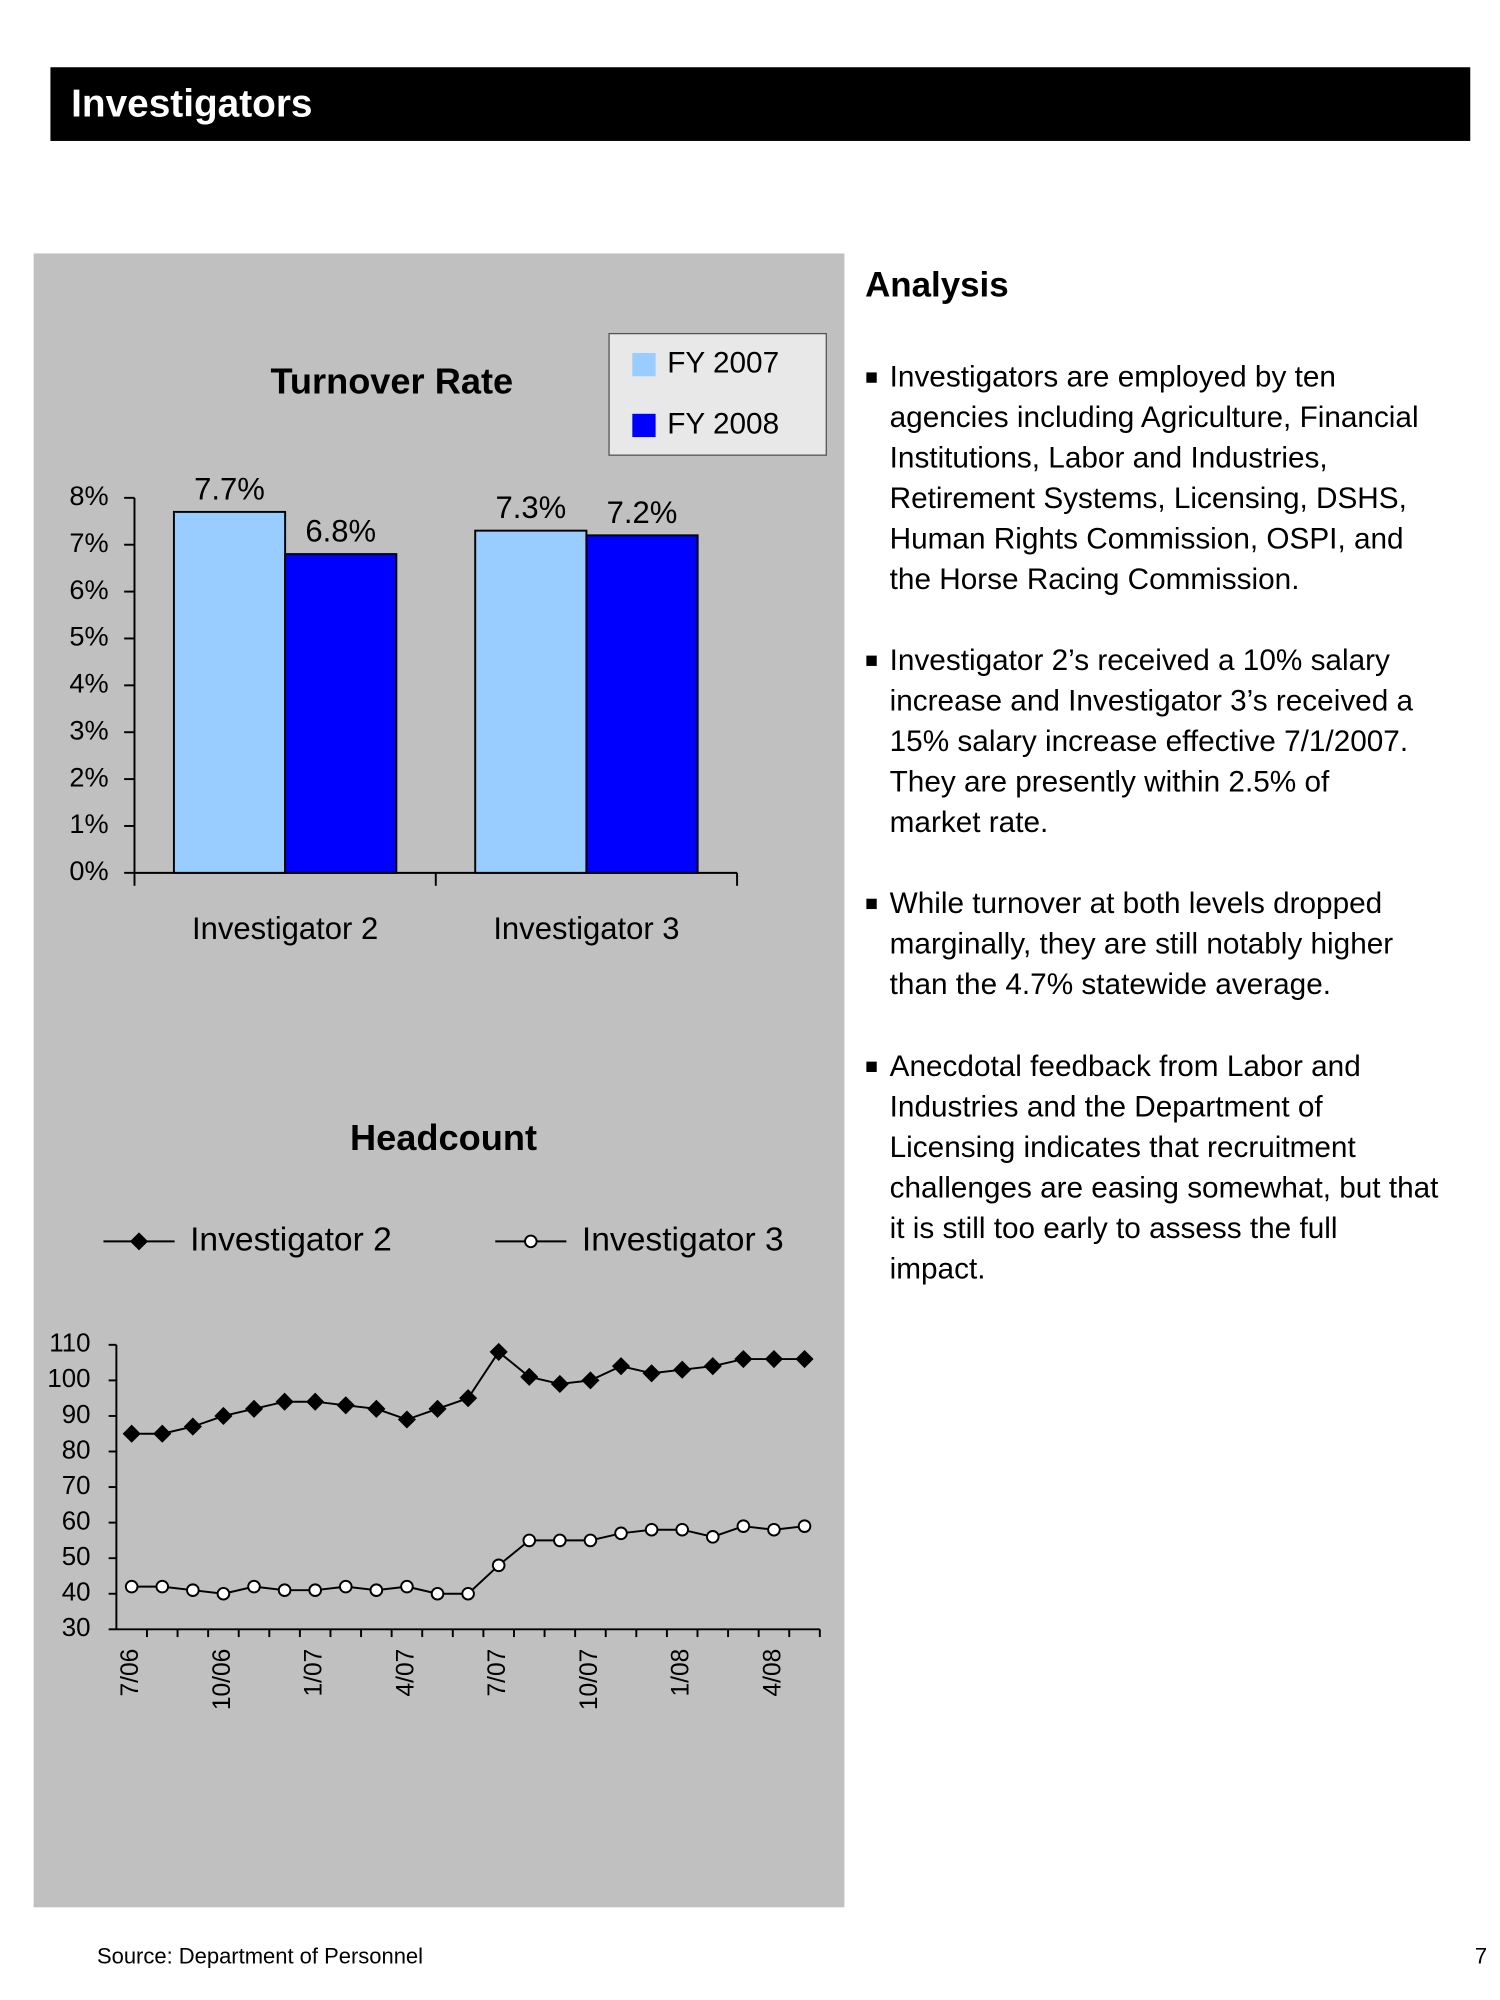  Describe the element at coordinates (683, 1239) in the screenshot. I see `legend-label: Investigator 3` at that location.